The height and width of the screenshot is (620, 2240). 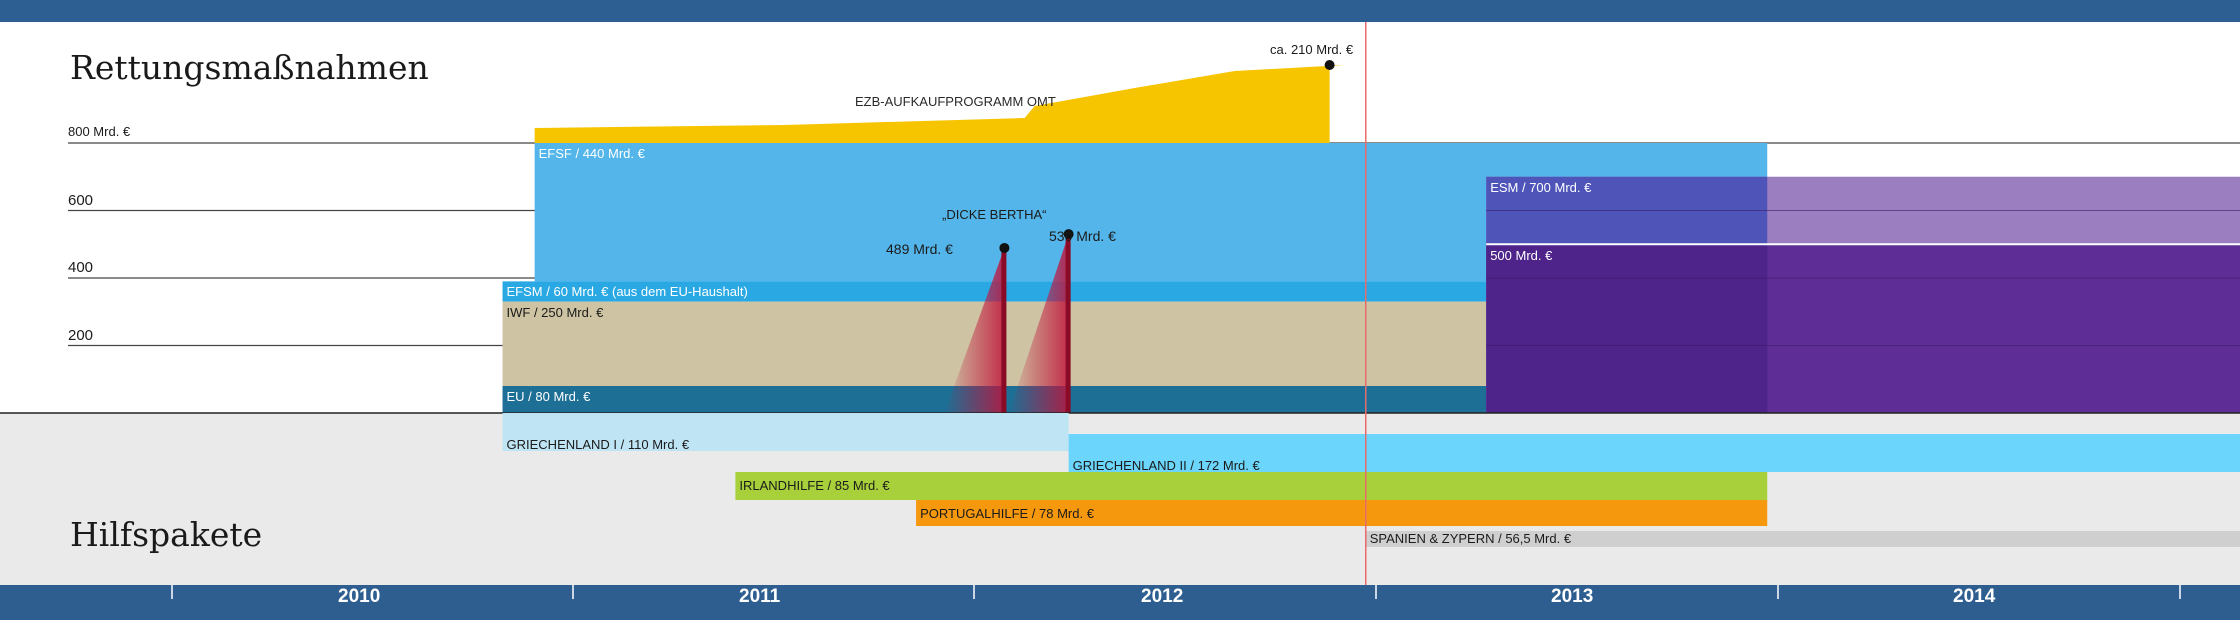 What do you see at coordinates (919, 249) in the screenshot?
I see `dicke-bertha-value-1: 489 Mrd. €` at bounding box center [919, 249].